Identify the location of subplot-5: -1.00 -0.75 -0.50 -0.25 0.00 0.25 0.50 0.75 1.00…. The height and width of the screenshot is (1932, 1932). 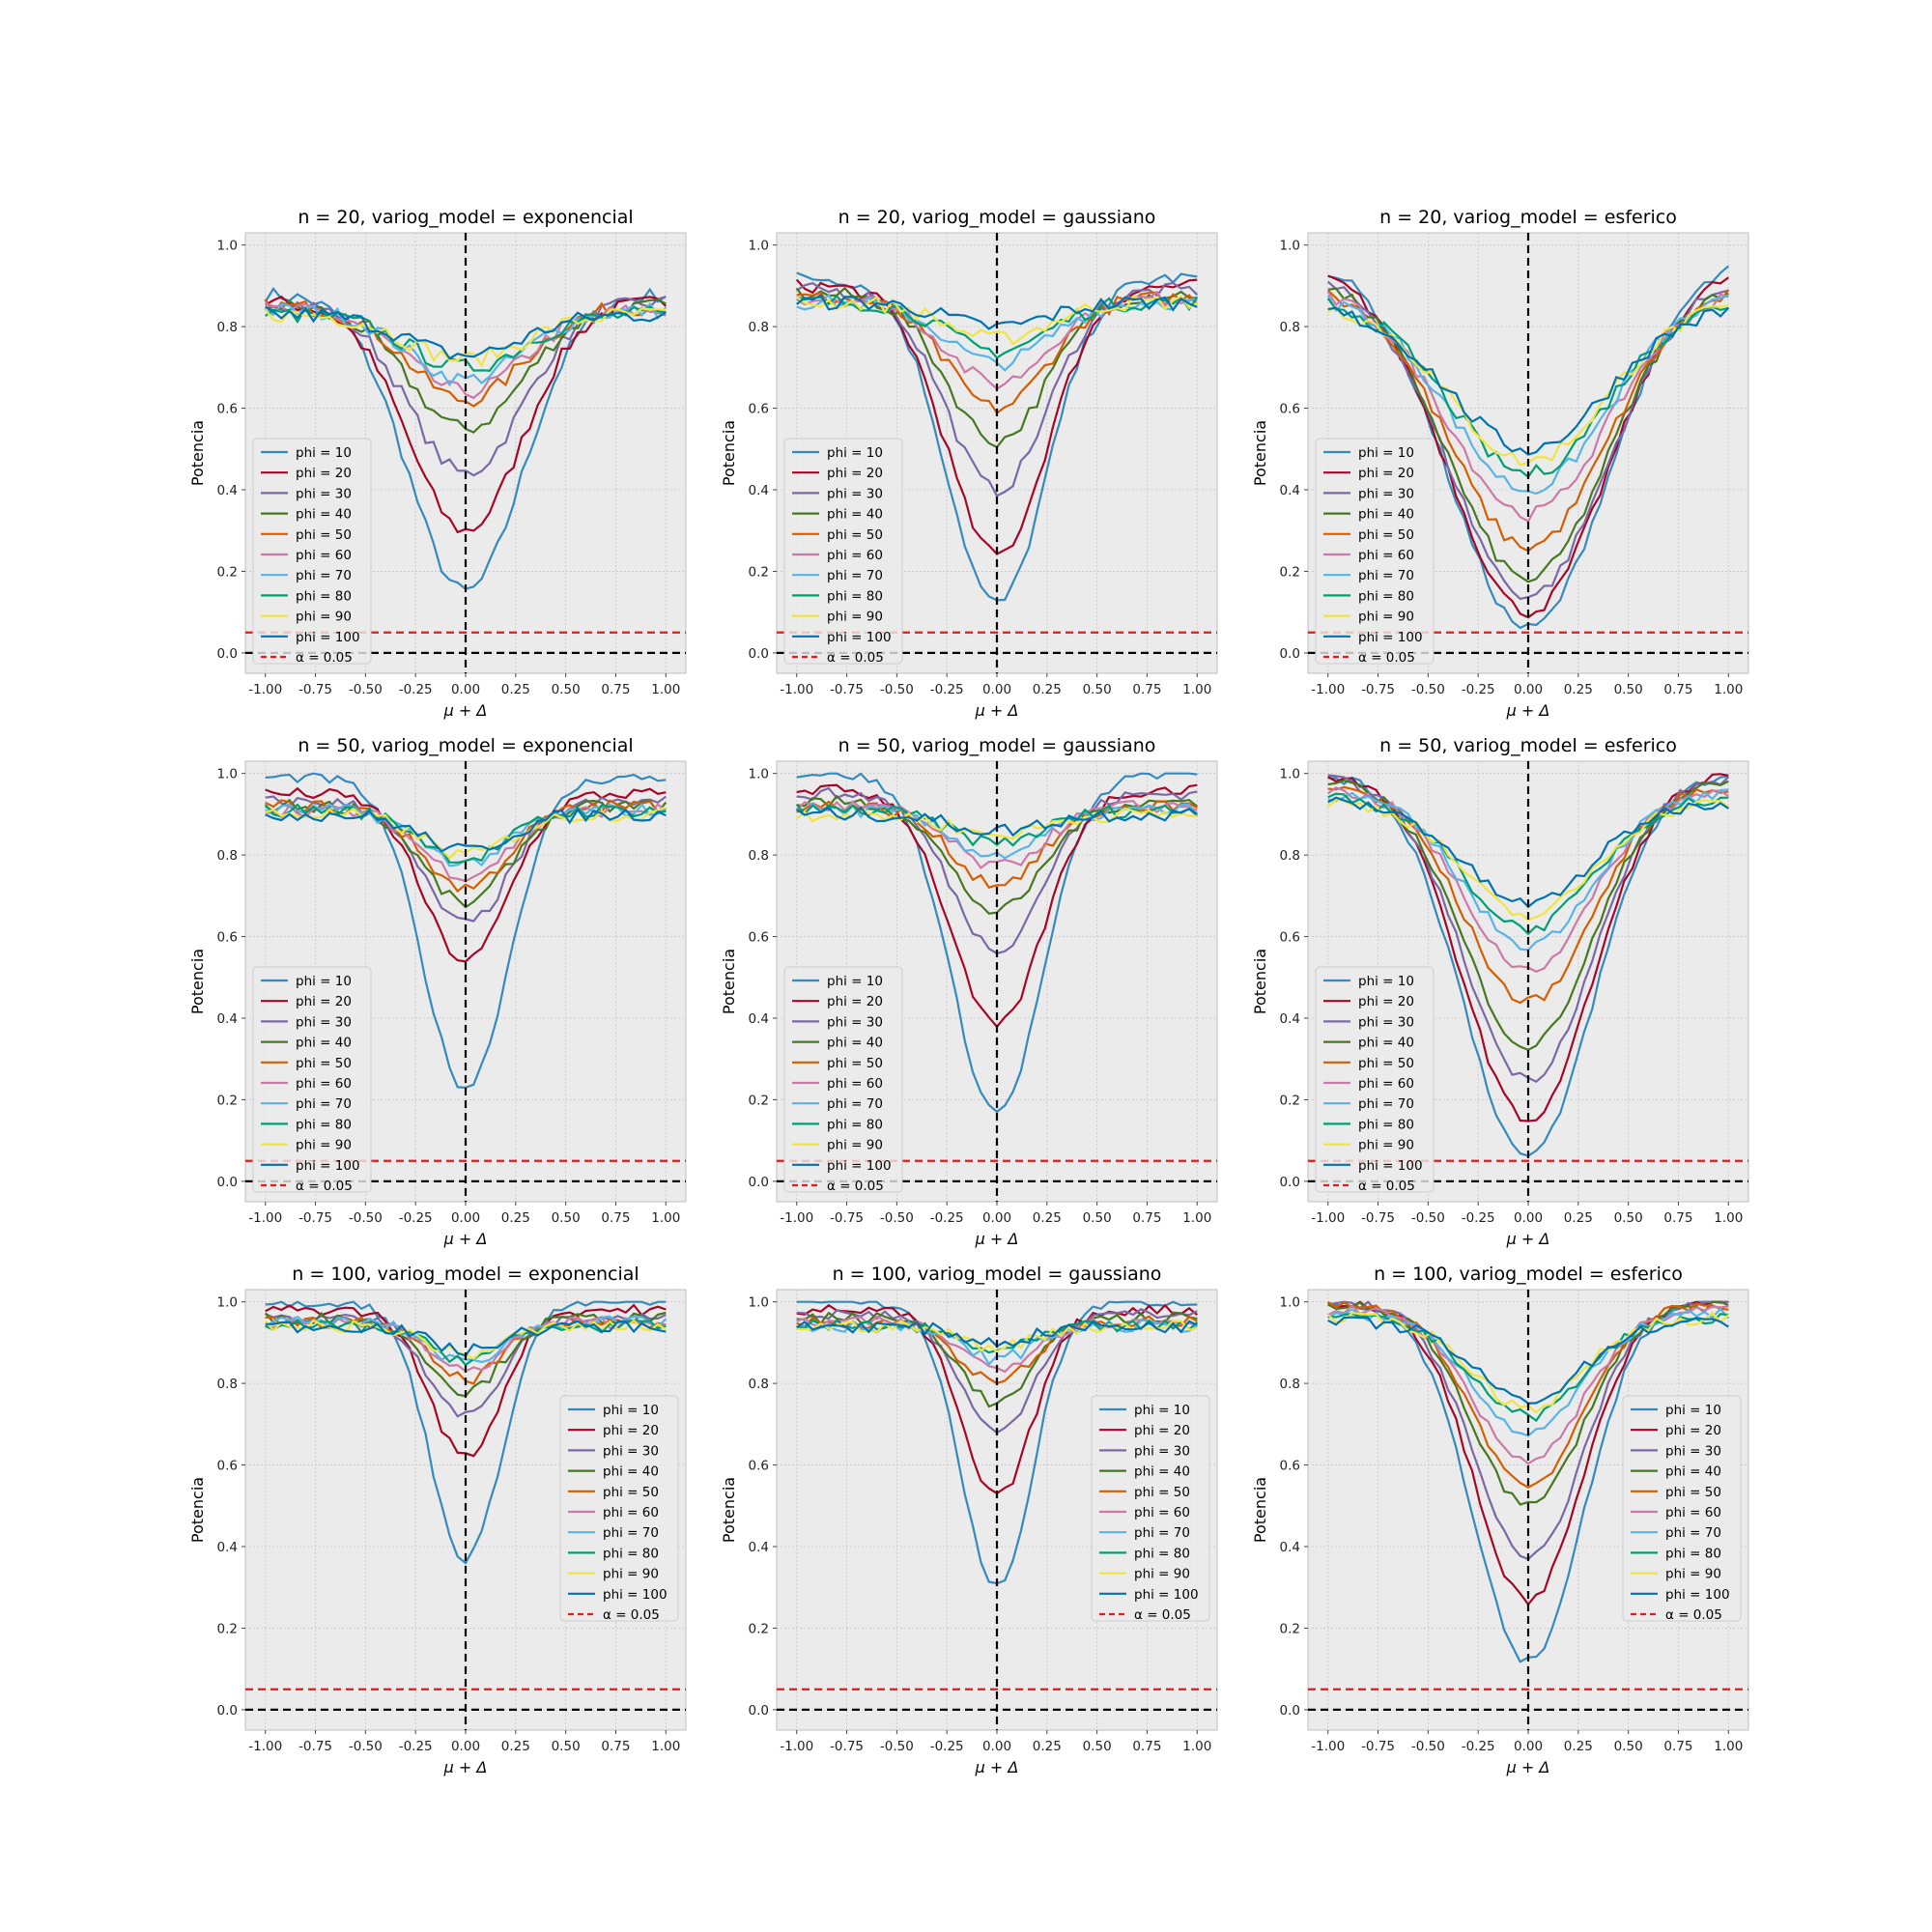
(969, 992).